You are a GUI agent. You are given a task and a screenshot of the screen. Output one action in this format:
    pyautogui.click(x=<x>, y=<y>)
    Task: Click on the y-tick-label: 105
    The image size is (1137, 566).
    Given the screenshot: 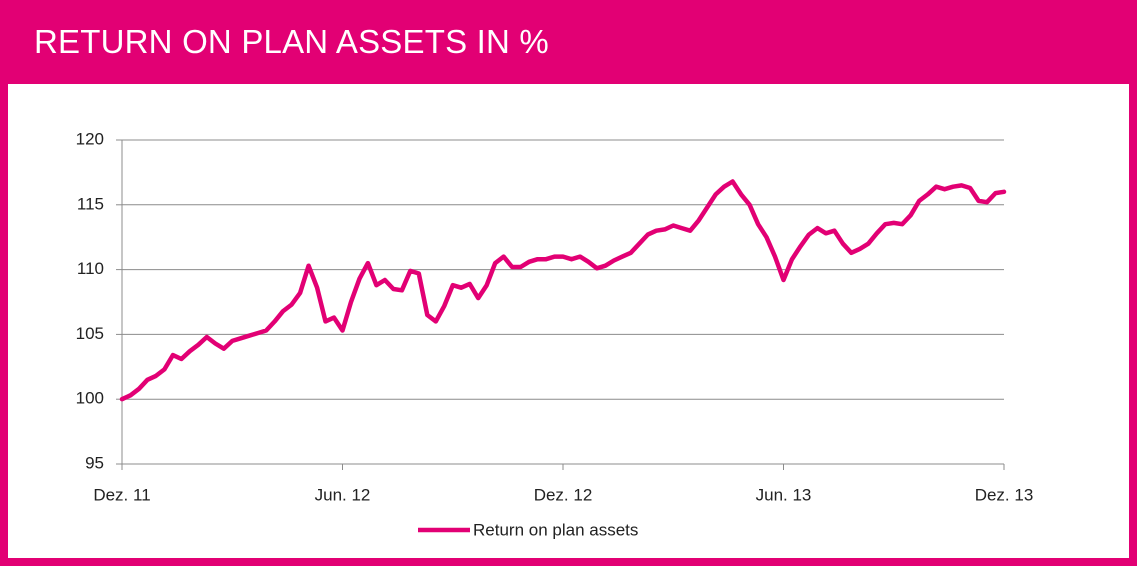 What is the action you would take?
    pyautogui.click(x=90, y=333)
    